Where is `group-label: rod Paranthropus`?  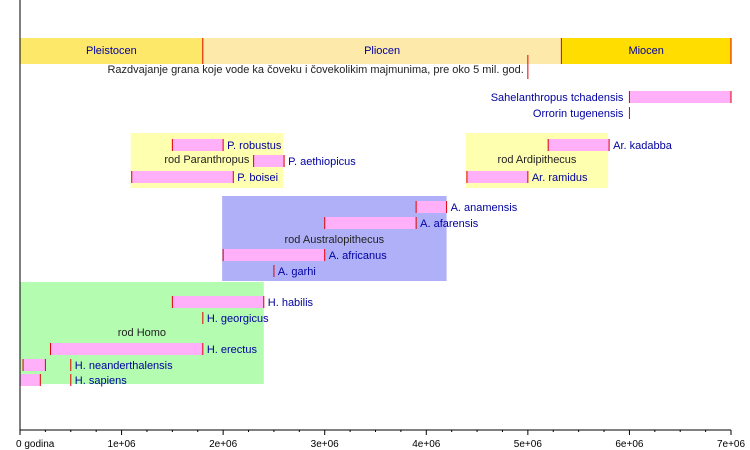
group-label: rod Paranthropus is located at coordinates (206, 160).